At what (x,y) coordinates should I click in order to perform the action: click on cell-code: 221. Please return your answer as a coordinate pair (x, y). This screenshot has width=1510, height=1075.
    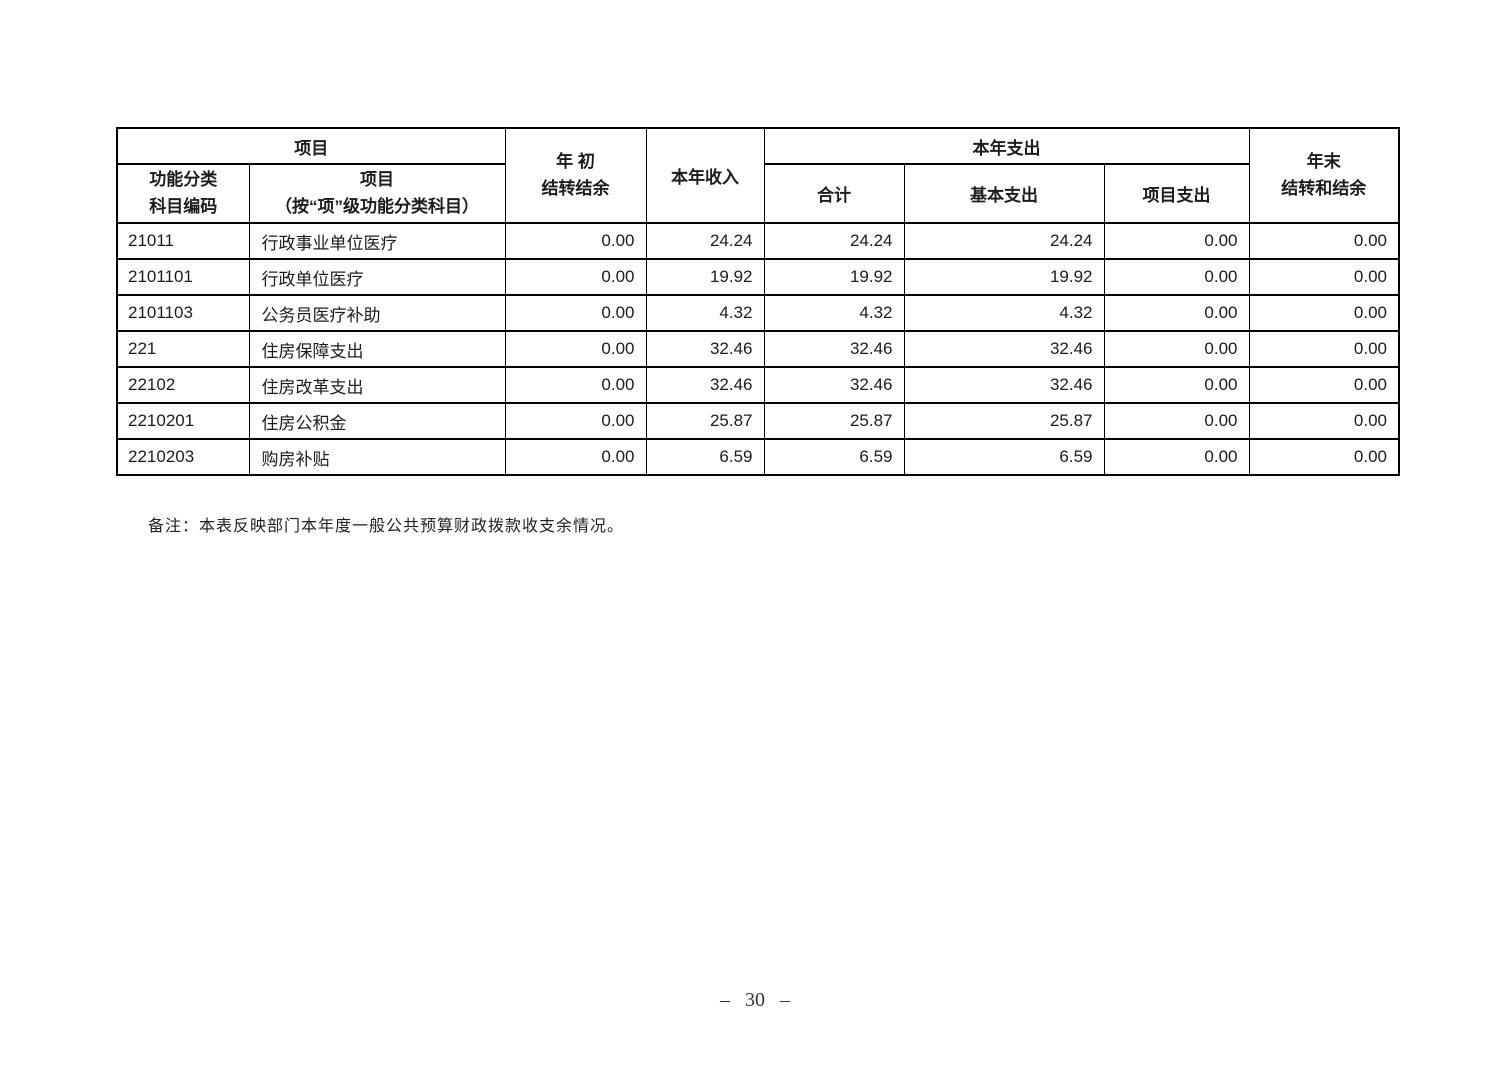
    Looking at the image, I should click on (183, 349).